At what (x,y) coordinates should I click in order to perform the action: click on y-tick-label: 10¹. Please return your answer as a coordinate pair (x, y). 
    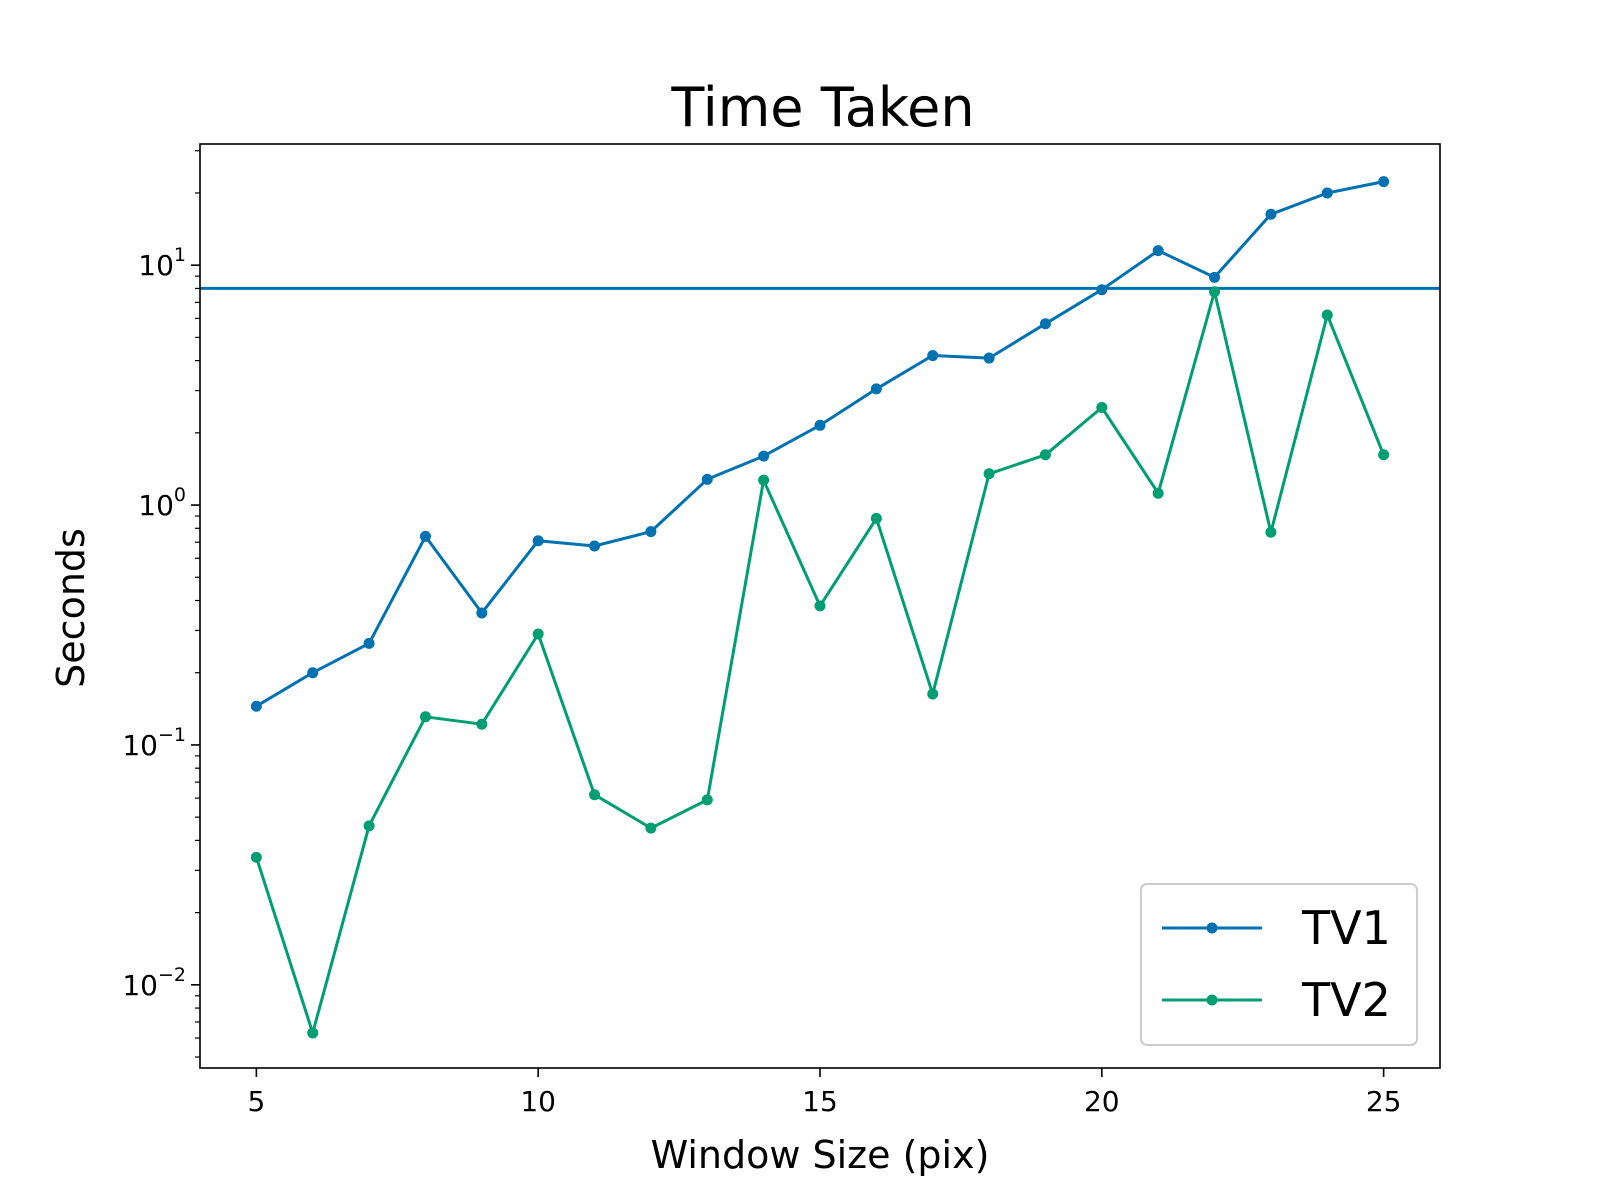
    Looking at the image, I should click on (162, 263).